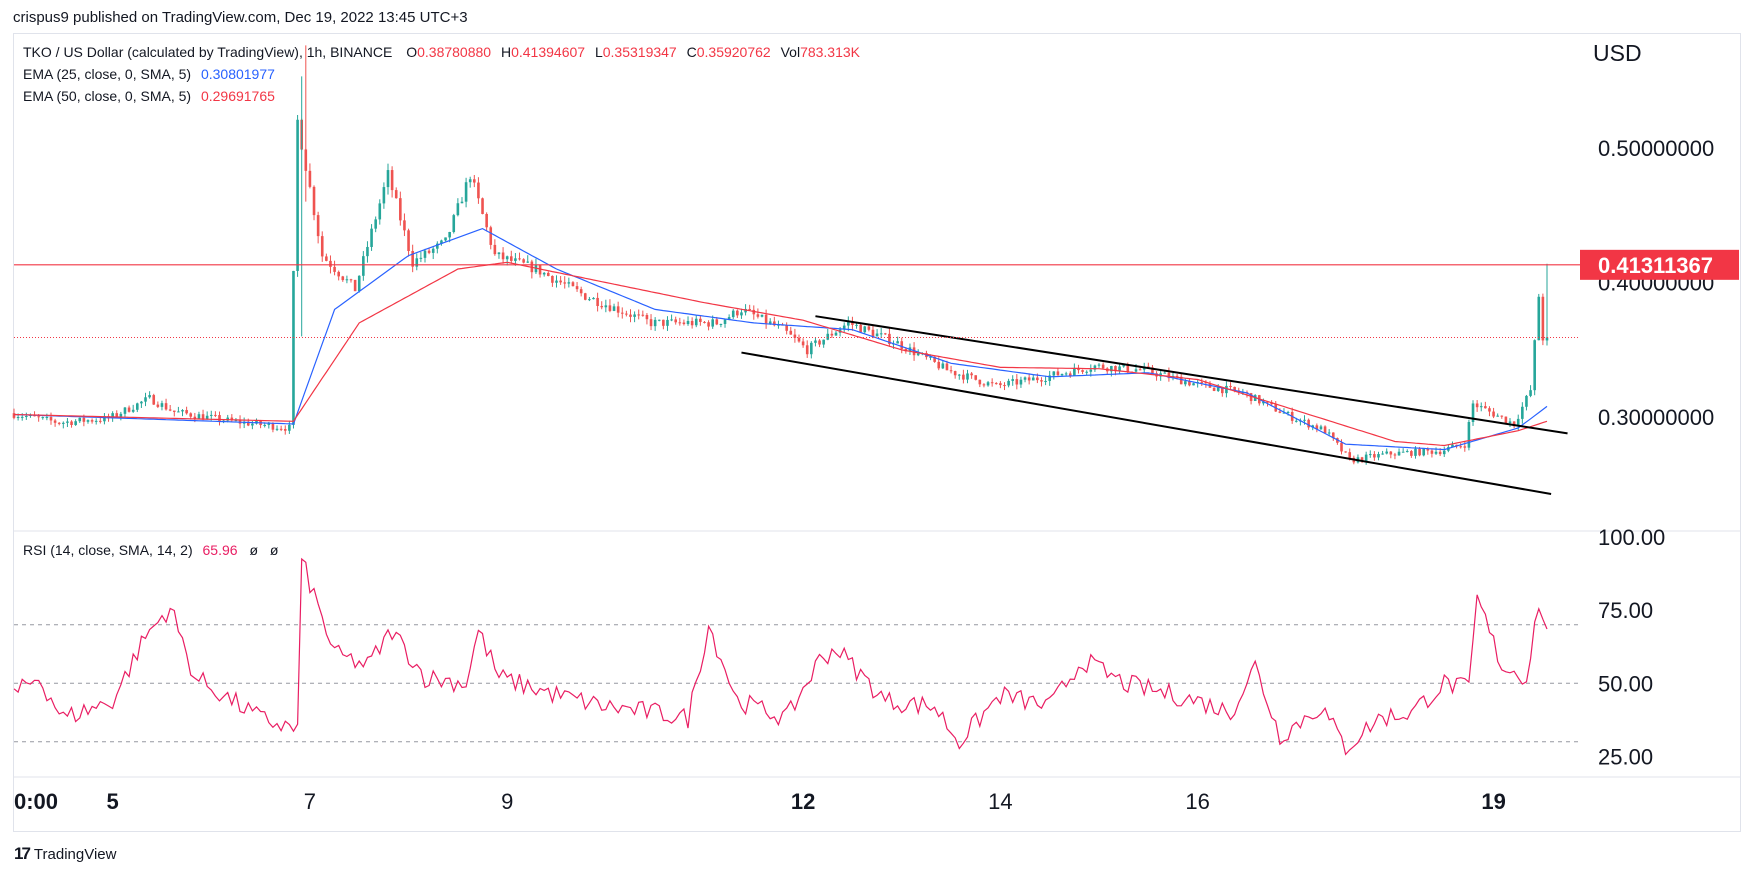  Describe the element at coordinates (149, 74) in the screenshot. I see `ema25-legend: EMA (25, close, 0, SMA, 5) 0.30801977` at that location.